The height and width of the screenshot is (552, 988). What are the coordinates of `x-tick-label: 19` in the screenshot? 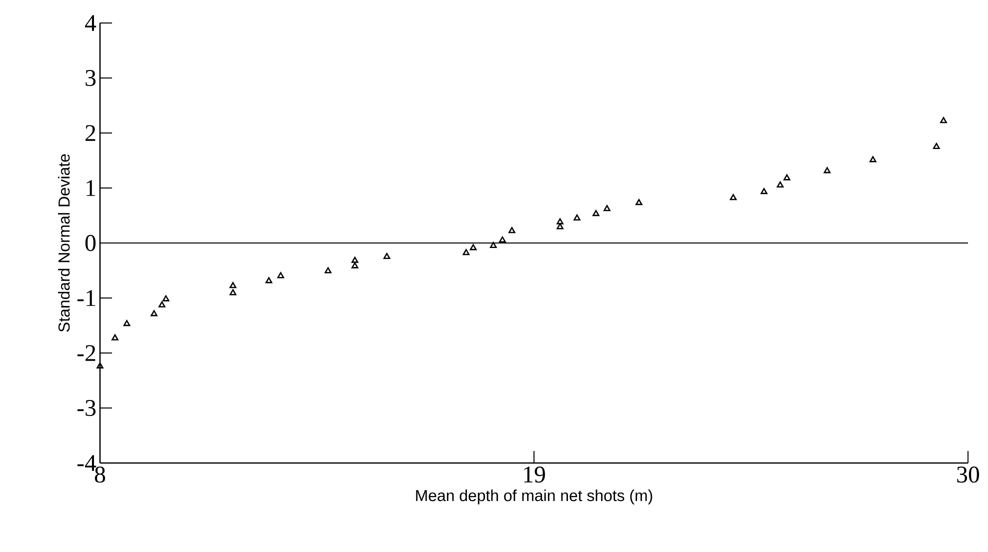 It's located at (534, 474).